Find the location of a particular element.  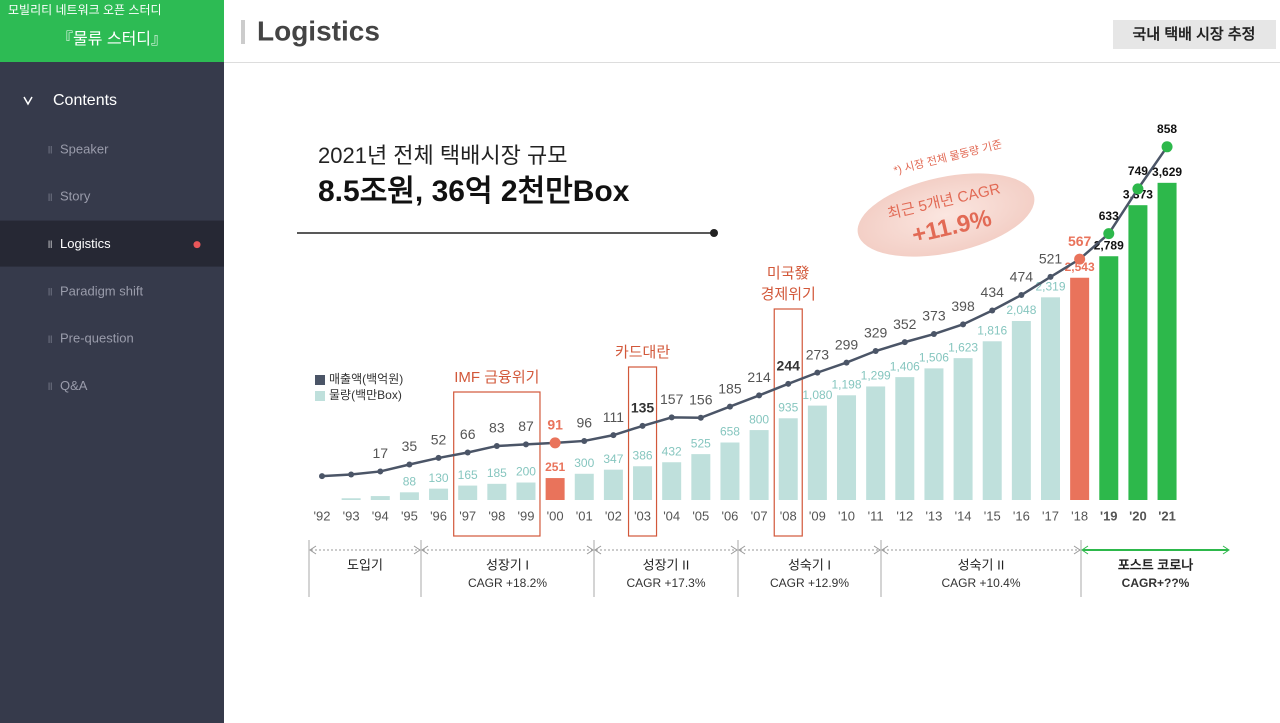

line-label: 214 is located at coordinates (759, 377).